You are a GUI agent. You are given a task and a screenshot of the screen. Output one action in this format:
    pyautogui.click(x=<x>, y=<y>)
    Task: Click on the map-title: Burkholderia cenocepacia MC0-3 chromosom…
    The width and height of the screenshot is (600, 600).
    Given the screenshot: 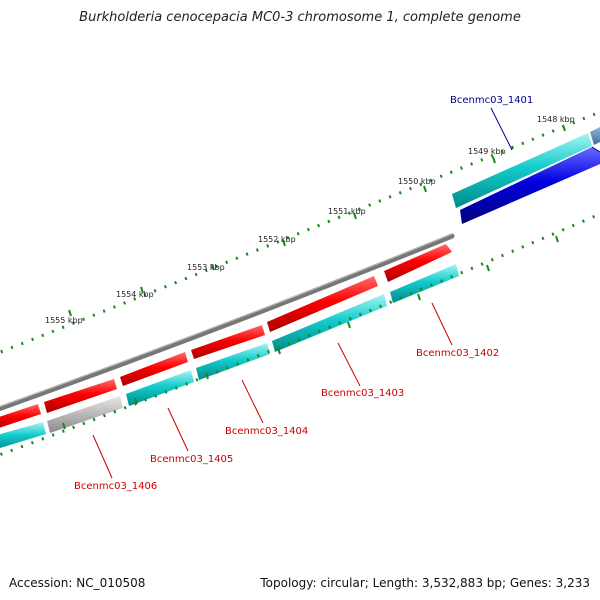 What is the action you would take?
    pyautogui.click(x=300, y=17)
    